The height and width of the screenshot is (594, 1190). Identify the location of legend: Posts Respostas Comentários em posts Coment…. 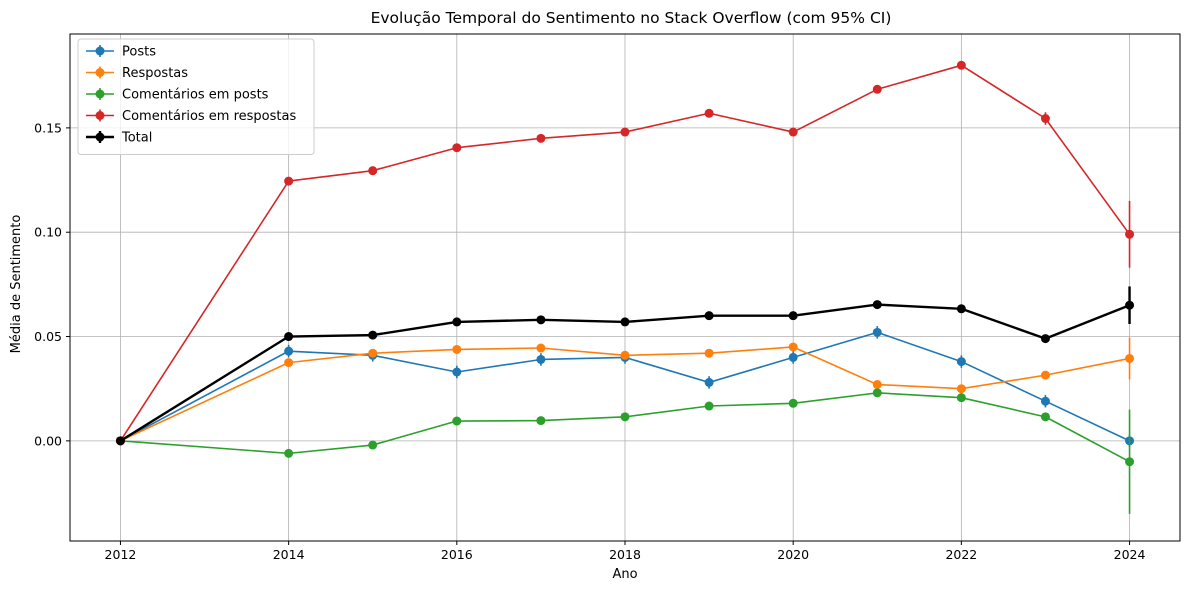
(196, 96).